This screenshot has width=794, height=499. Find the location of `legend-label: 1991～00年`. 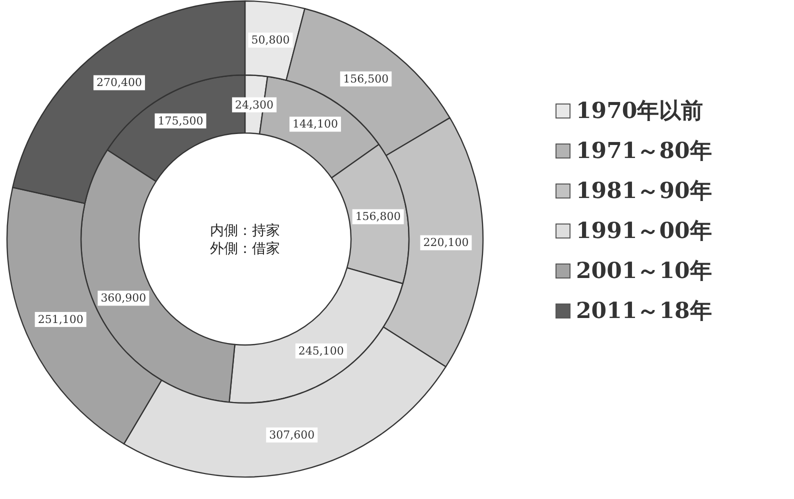

legend-label: 1991～00年 is located at coordinates (644, 231).